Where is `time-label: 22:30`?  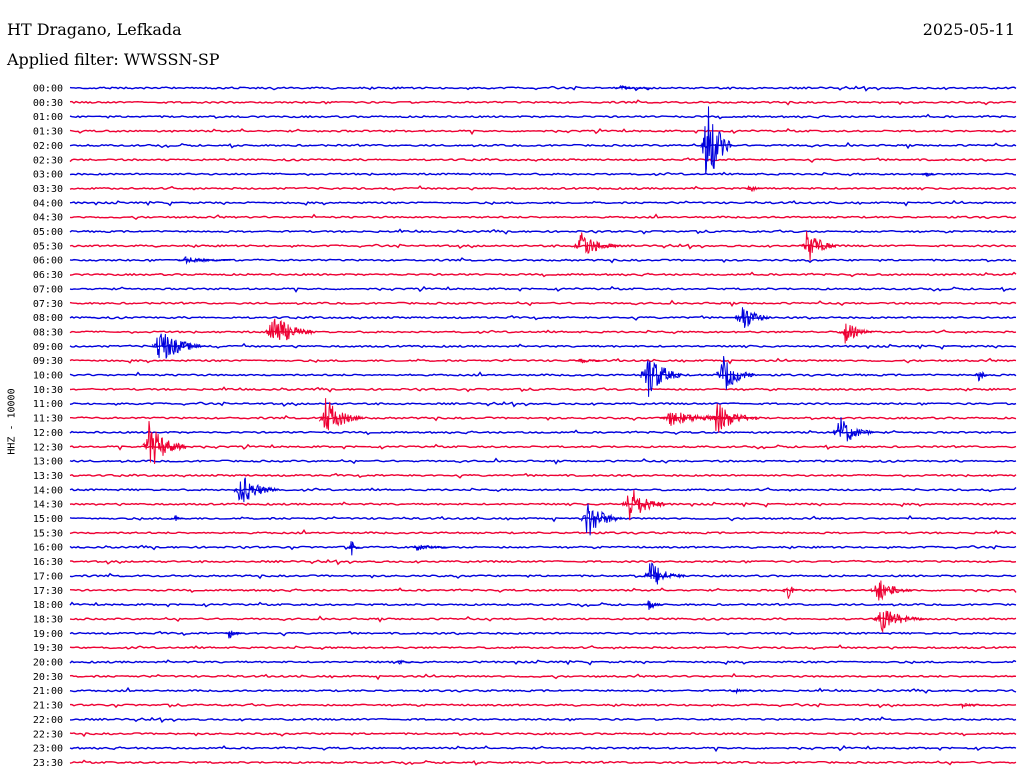 time-label: 22:30 is located at coordinates (48, 734).